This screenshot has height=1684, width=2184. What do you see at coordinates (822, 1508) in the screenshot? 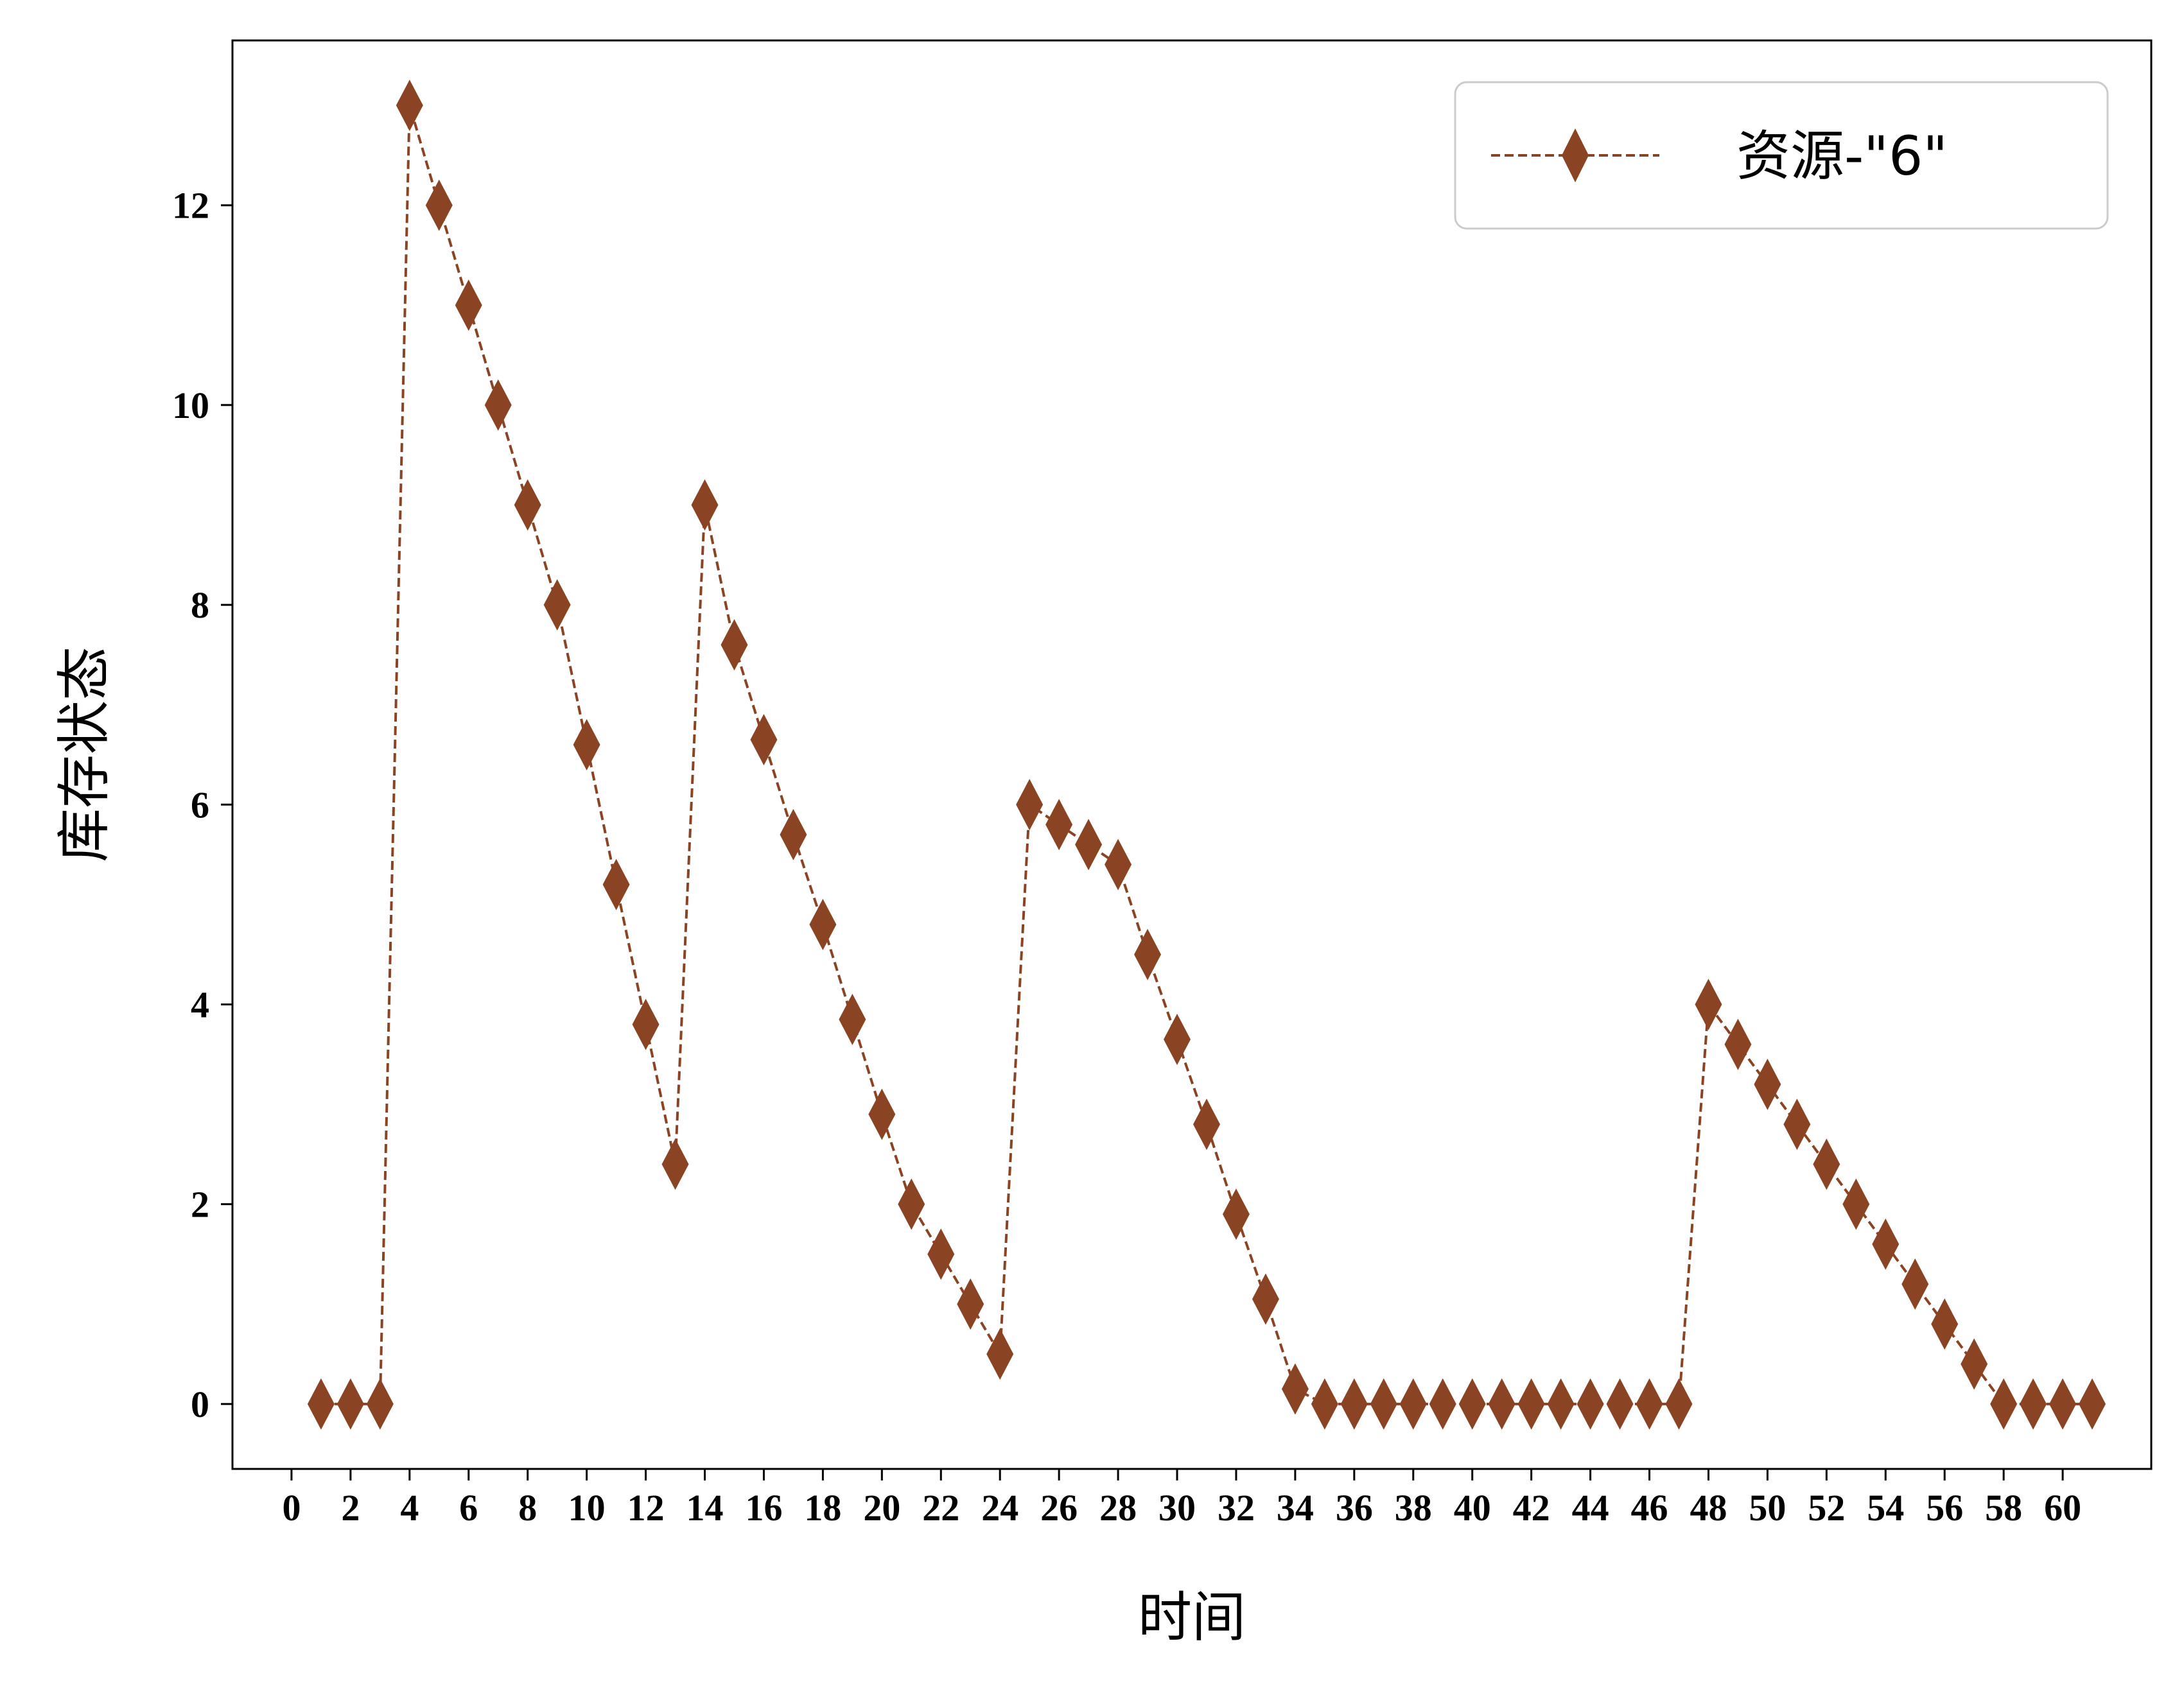
I see `x-tick-label: 18` at bounding box center [822, 1508].